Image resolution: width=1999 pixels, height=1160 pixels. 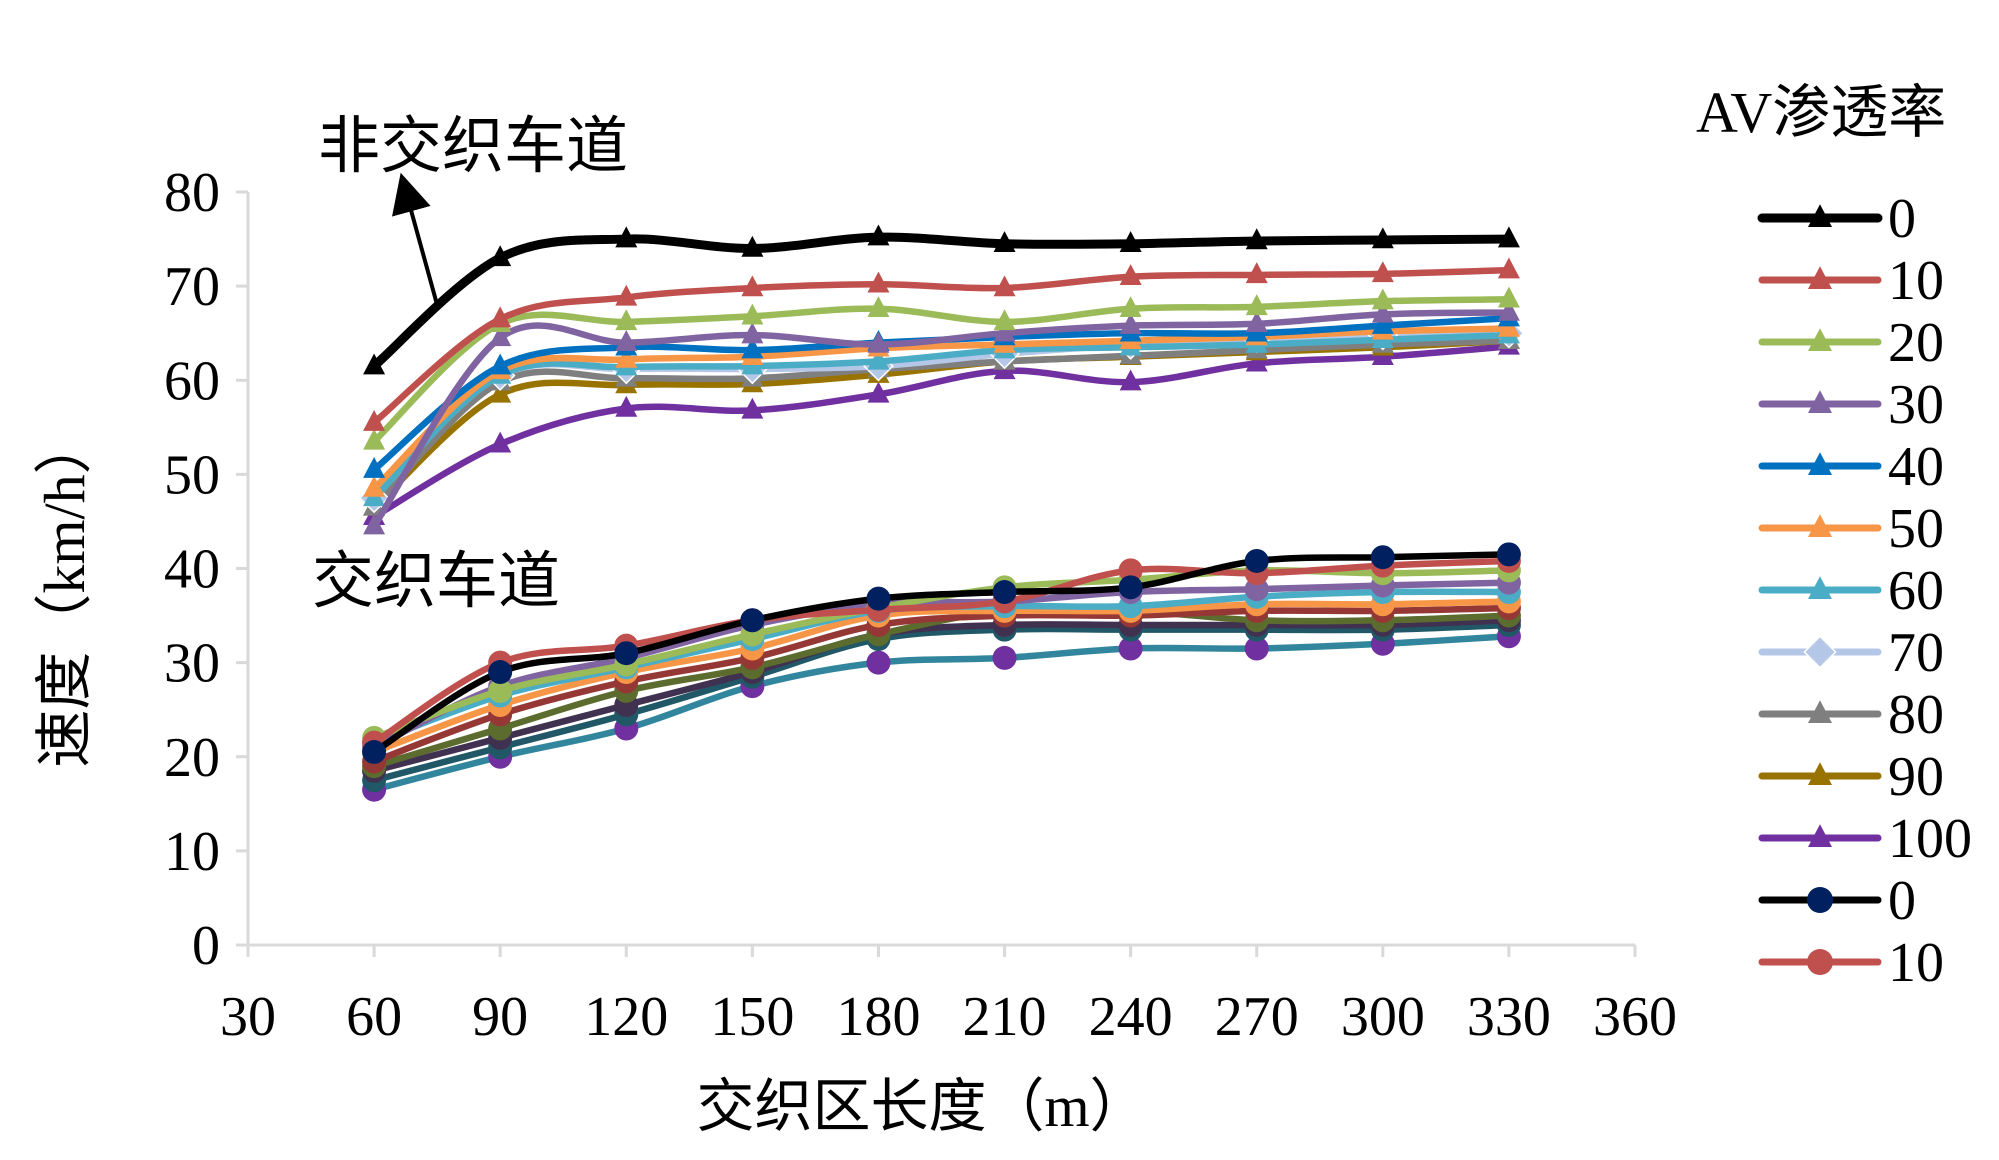 What do you see at coordinates (1821, 112) in the screenshot?
I see `legend-title: AV渗透率` at bounding box center [1821, 112].